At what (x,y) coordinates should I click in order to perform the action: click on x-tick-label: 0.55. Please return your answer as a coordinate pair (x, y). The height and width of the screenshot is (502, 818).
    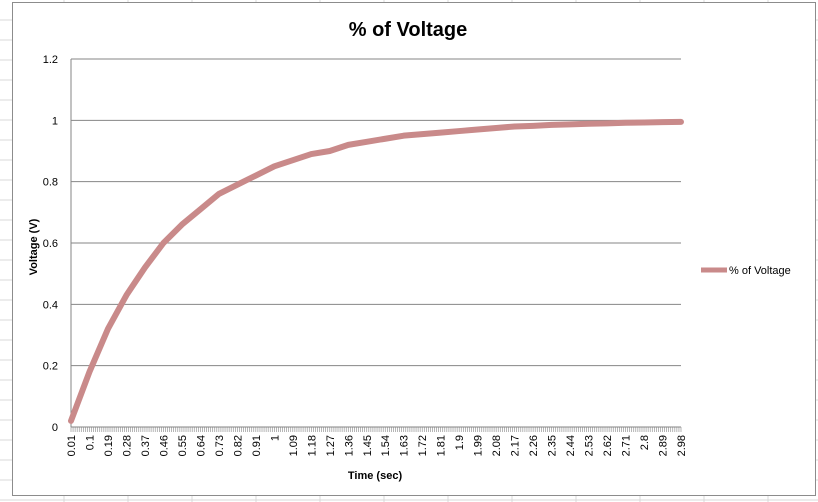
    Looking at the image, I should click on (183, 445).